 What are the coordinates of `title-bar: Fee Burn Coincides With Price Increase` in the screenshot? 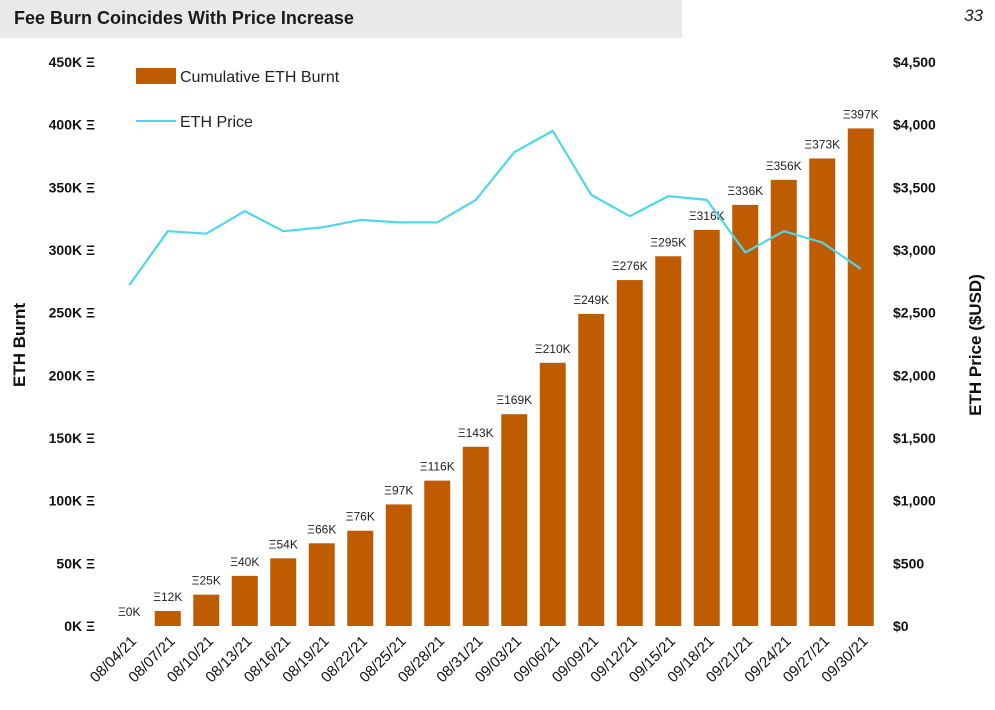 It's located at (341, 19).